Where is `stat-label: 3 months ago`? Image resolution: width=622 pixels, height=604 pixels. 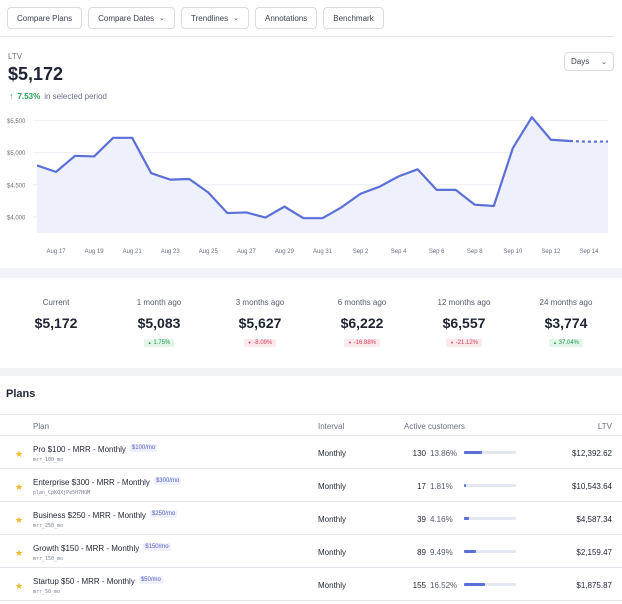 stat-label: 3 months ago is located at coordinates (260, 302).